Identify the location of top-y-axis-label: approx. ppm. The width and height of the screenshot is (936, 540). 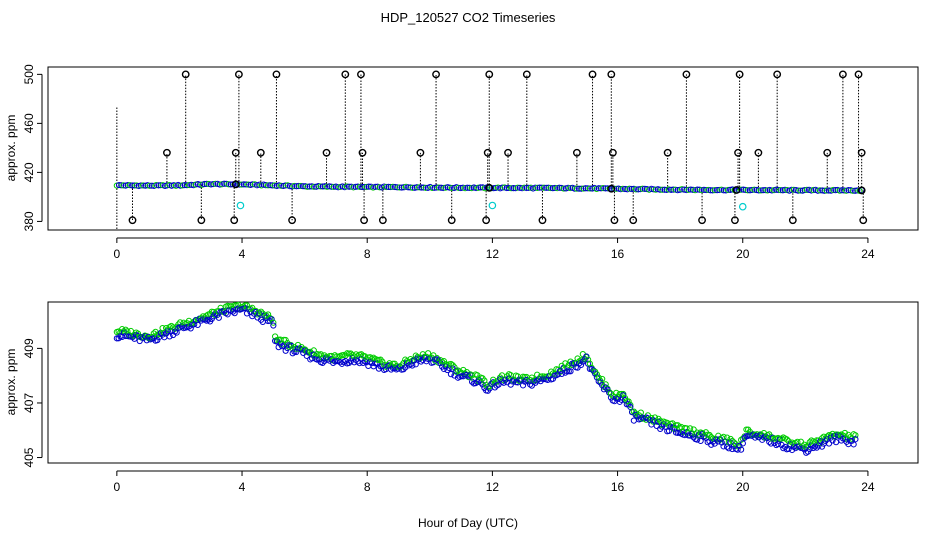
(11, 148).